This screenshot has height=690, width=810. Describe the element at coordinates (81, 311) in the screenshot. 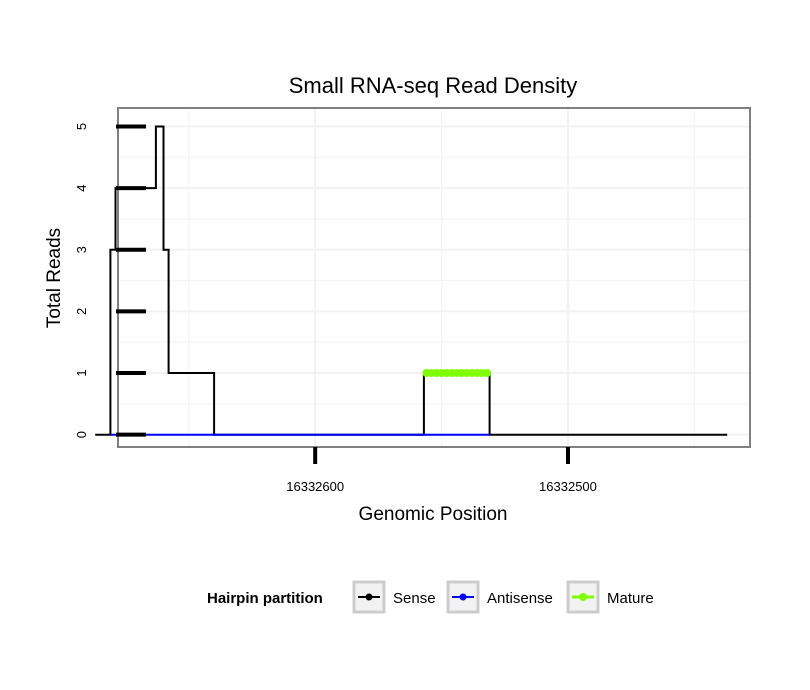

I see `y-tick-label-2: 2` at that location.